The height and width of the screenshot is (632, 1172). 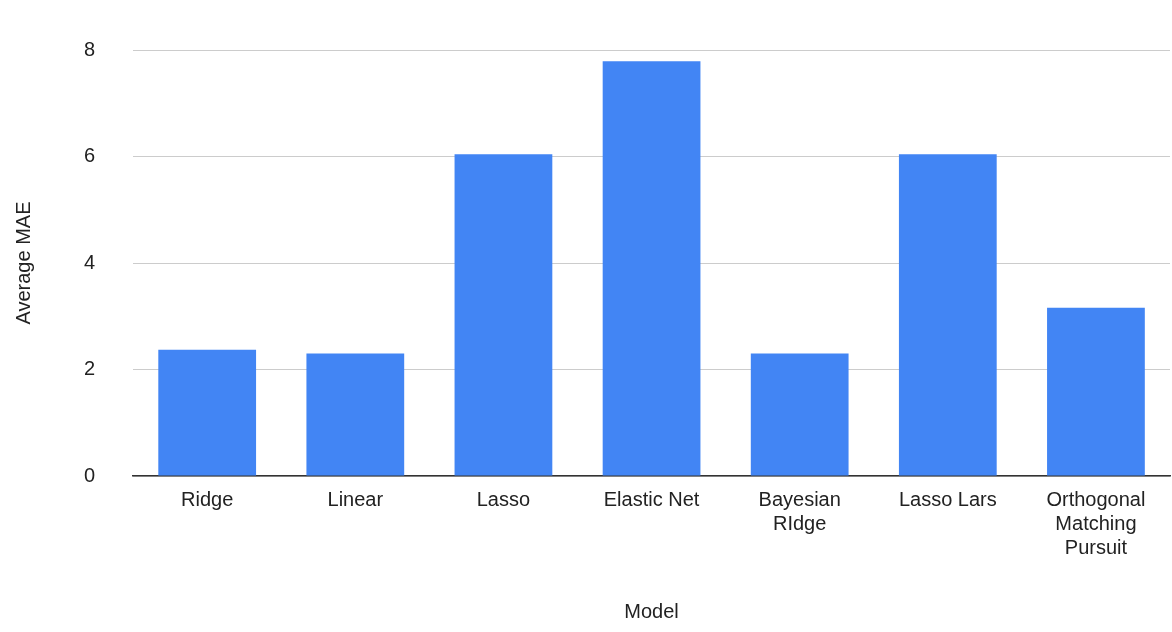 What do you see at coordinates (90, 474) in the screenshot?
I see `y-tick-label: 0` at bounding box center [90, 474].